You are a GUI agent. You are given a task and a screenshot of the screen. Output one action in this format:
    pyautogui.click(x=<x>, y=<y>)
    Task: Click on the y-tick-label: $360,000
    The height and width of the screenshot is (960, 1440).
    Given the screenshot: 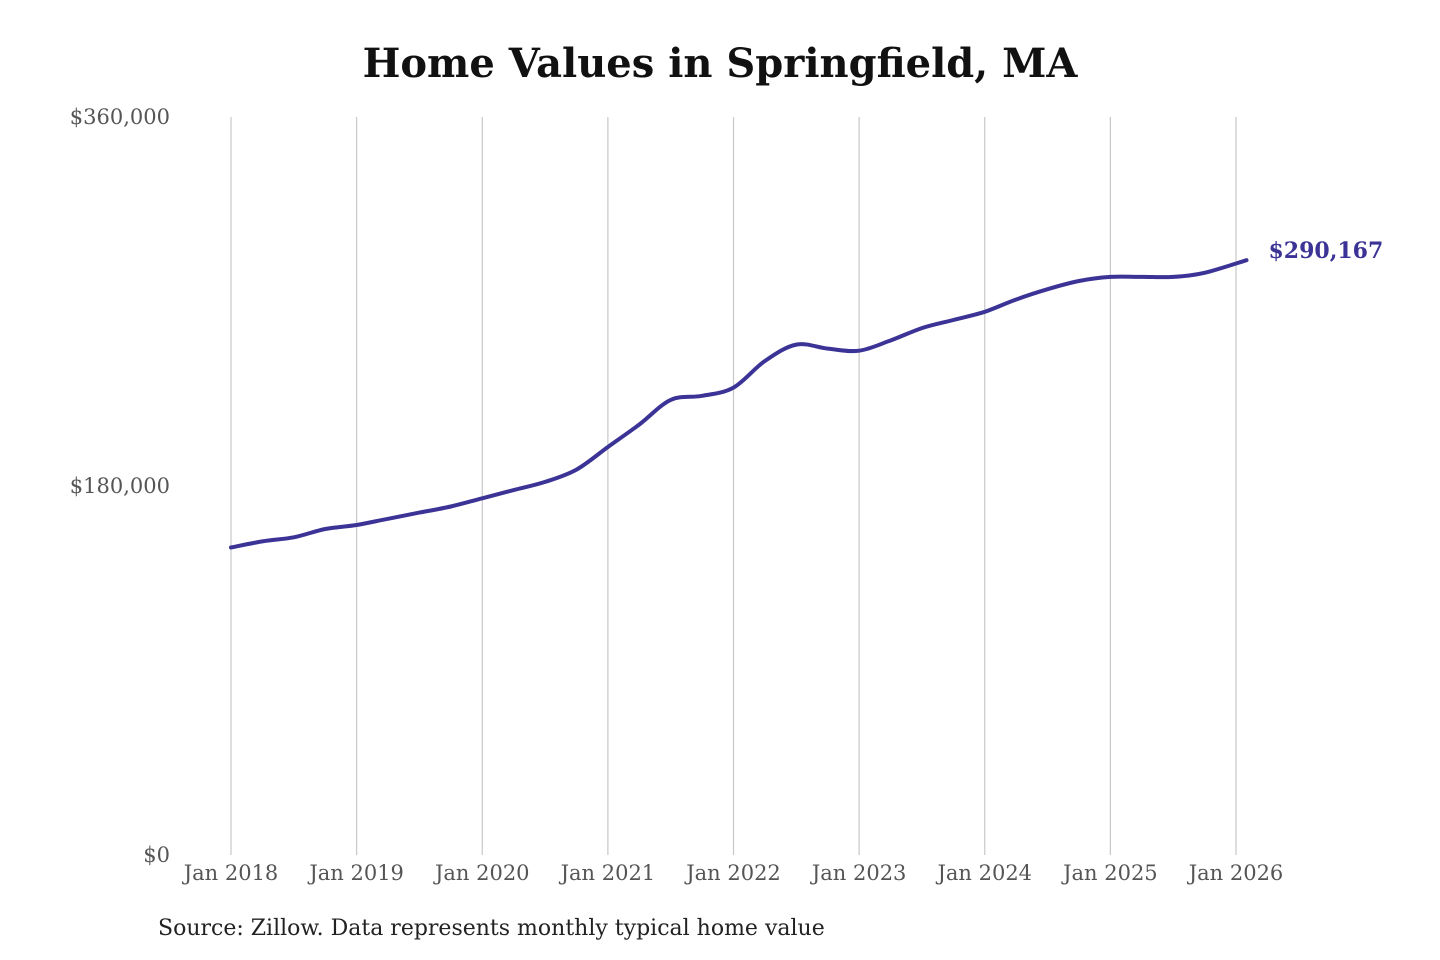 What is the action you would take?
    pyautogui.click(x=120, y=117)
    